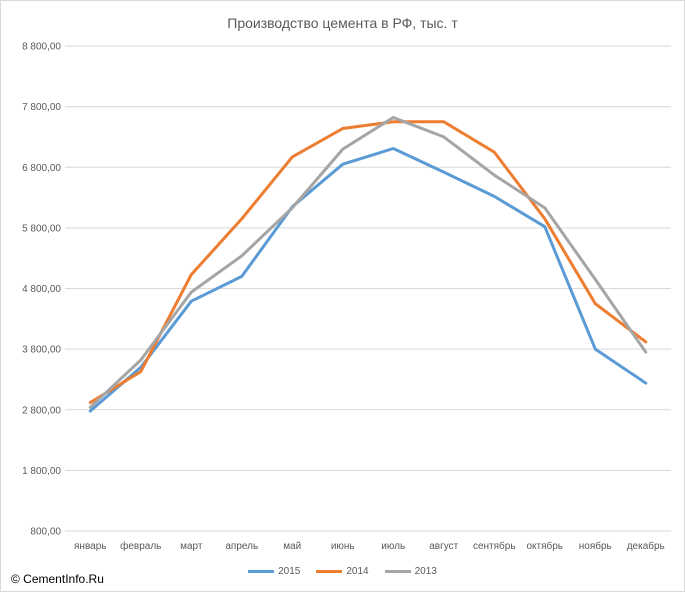 The image size is (685, 592). Describe the element at coordinates (289, 571) in the screenshot. I see `legend-label: 2015` at that location.